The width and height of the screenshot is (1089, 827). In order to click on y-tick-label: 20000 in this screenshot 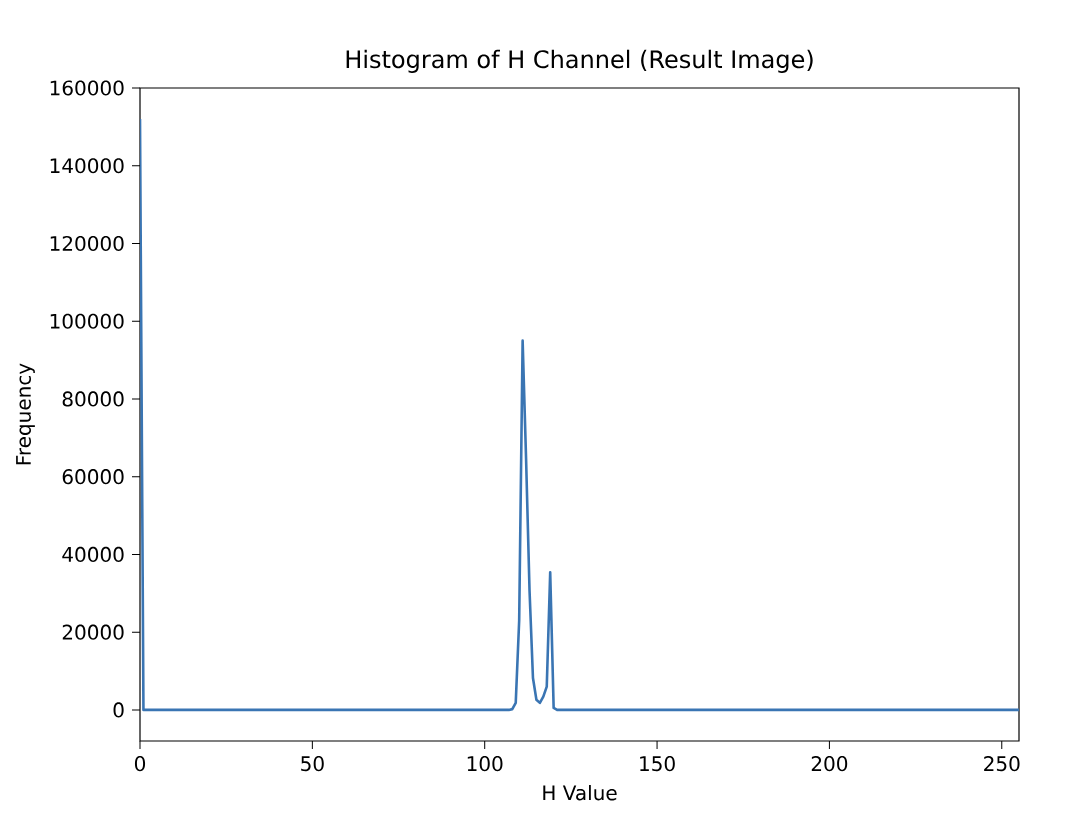, I will do `click(93, 632)`.